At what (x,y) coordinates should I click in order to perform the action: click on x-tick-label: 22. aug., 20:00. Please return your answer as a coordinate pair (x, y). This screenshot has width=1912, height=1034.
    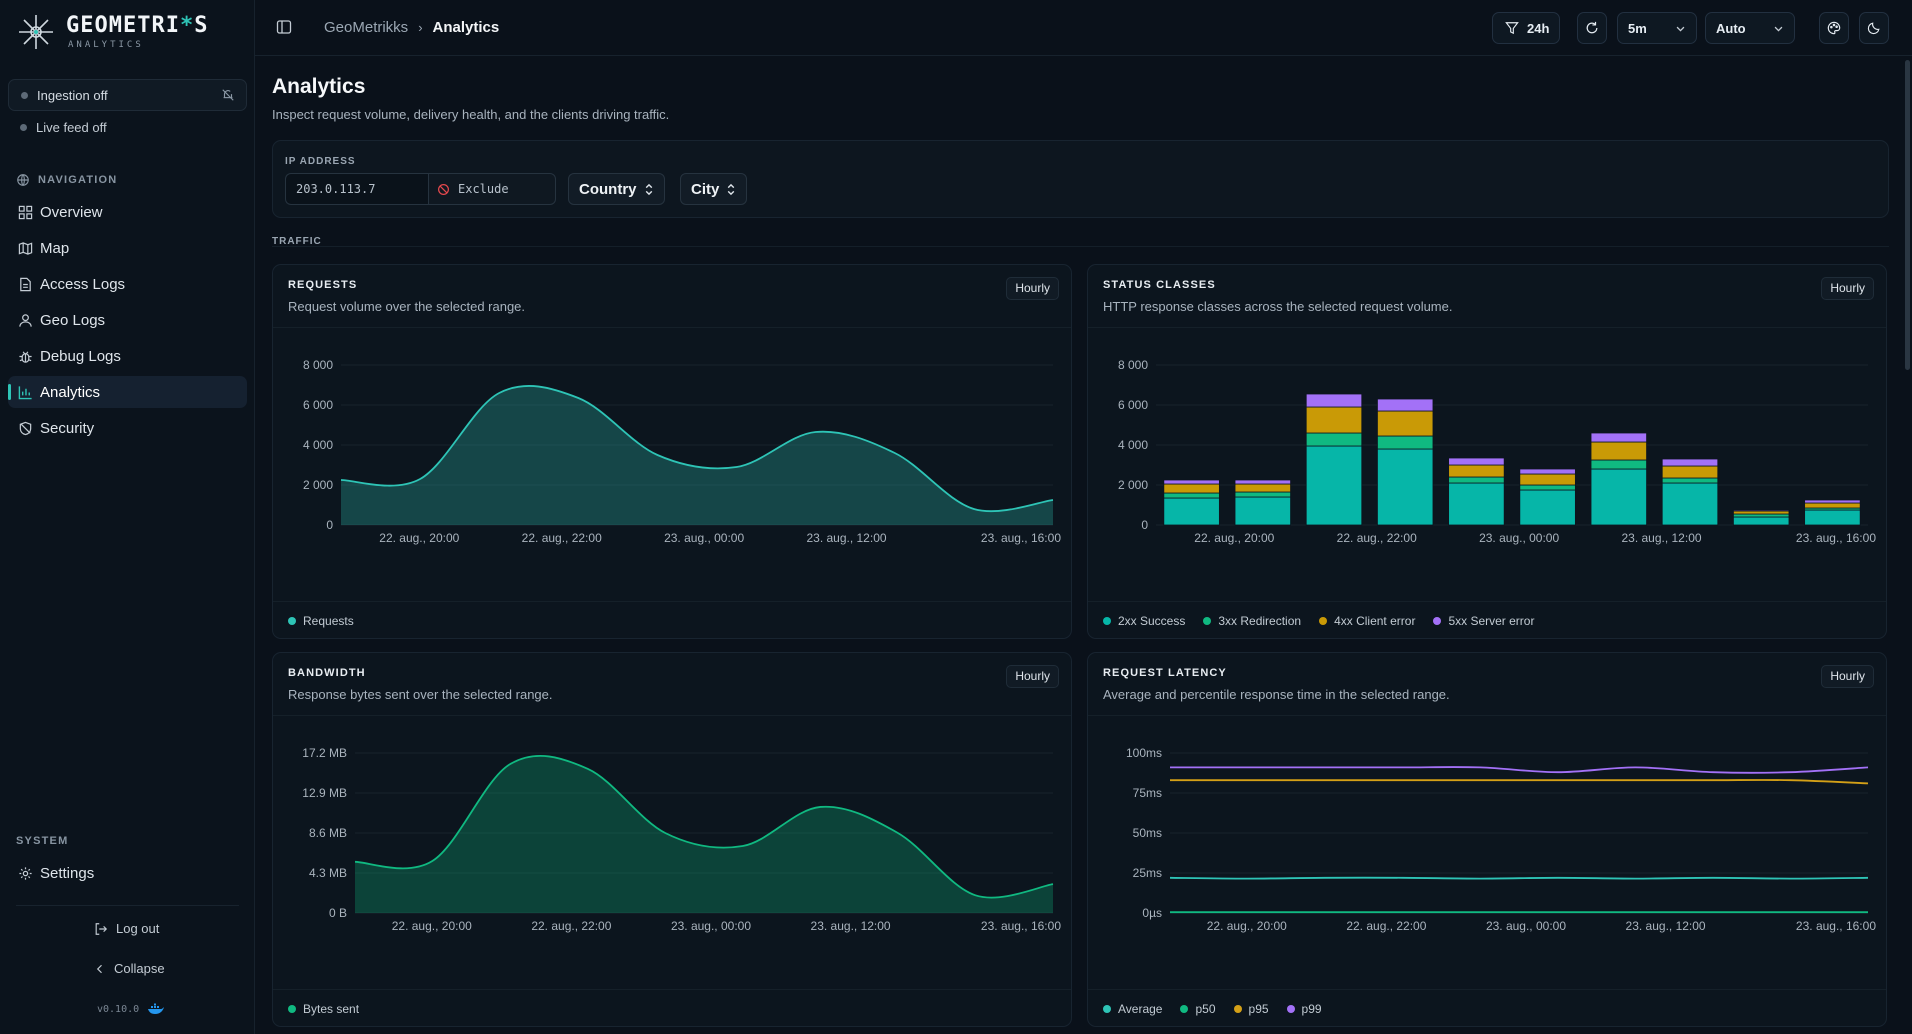
    Looking at the image, I should click on (419, 538).